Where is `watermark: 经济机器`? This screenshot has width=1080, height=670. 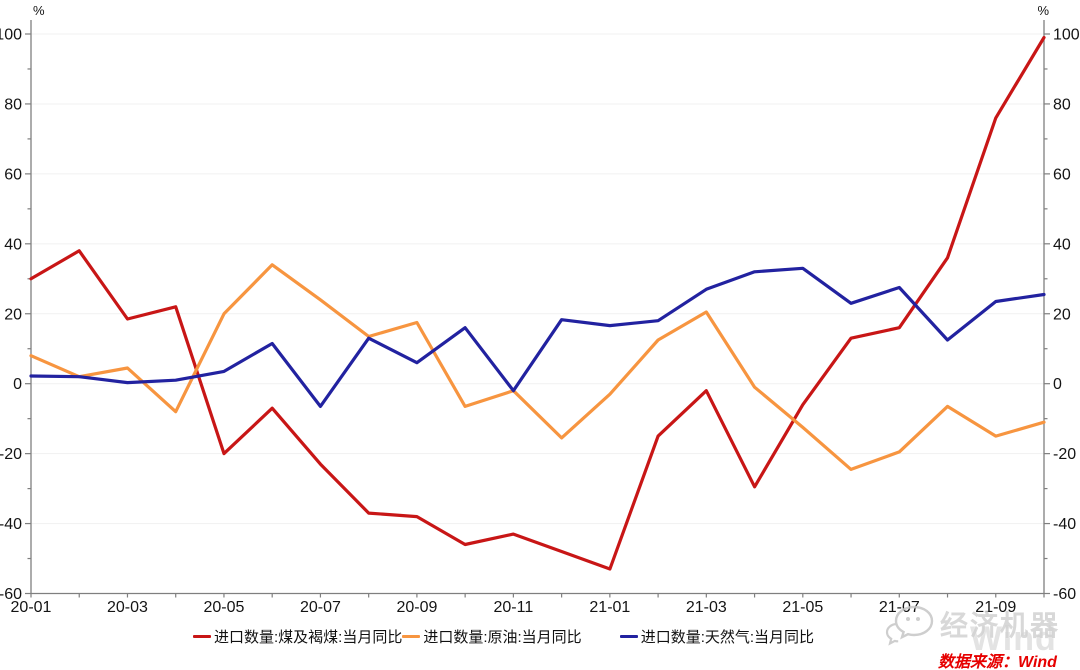 watermark: 经济机器 is located at coordinates (972, 626).